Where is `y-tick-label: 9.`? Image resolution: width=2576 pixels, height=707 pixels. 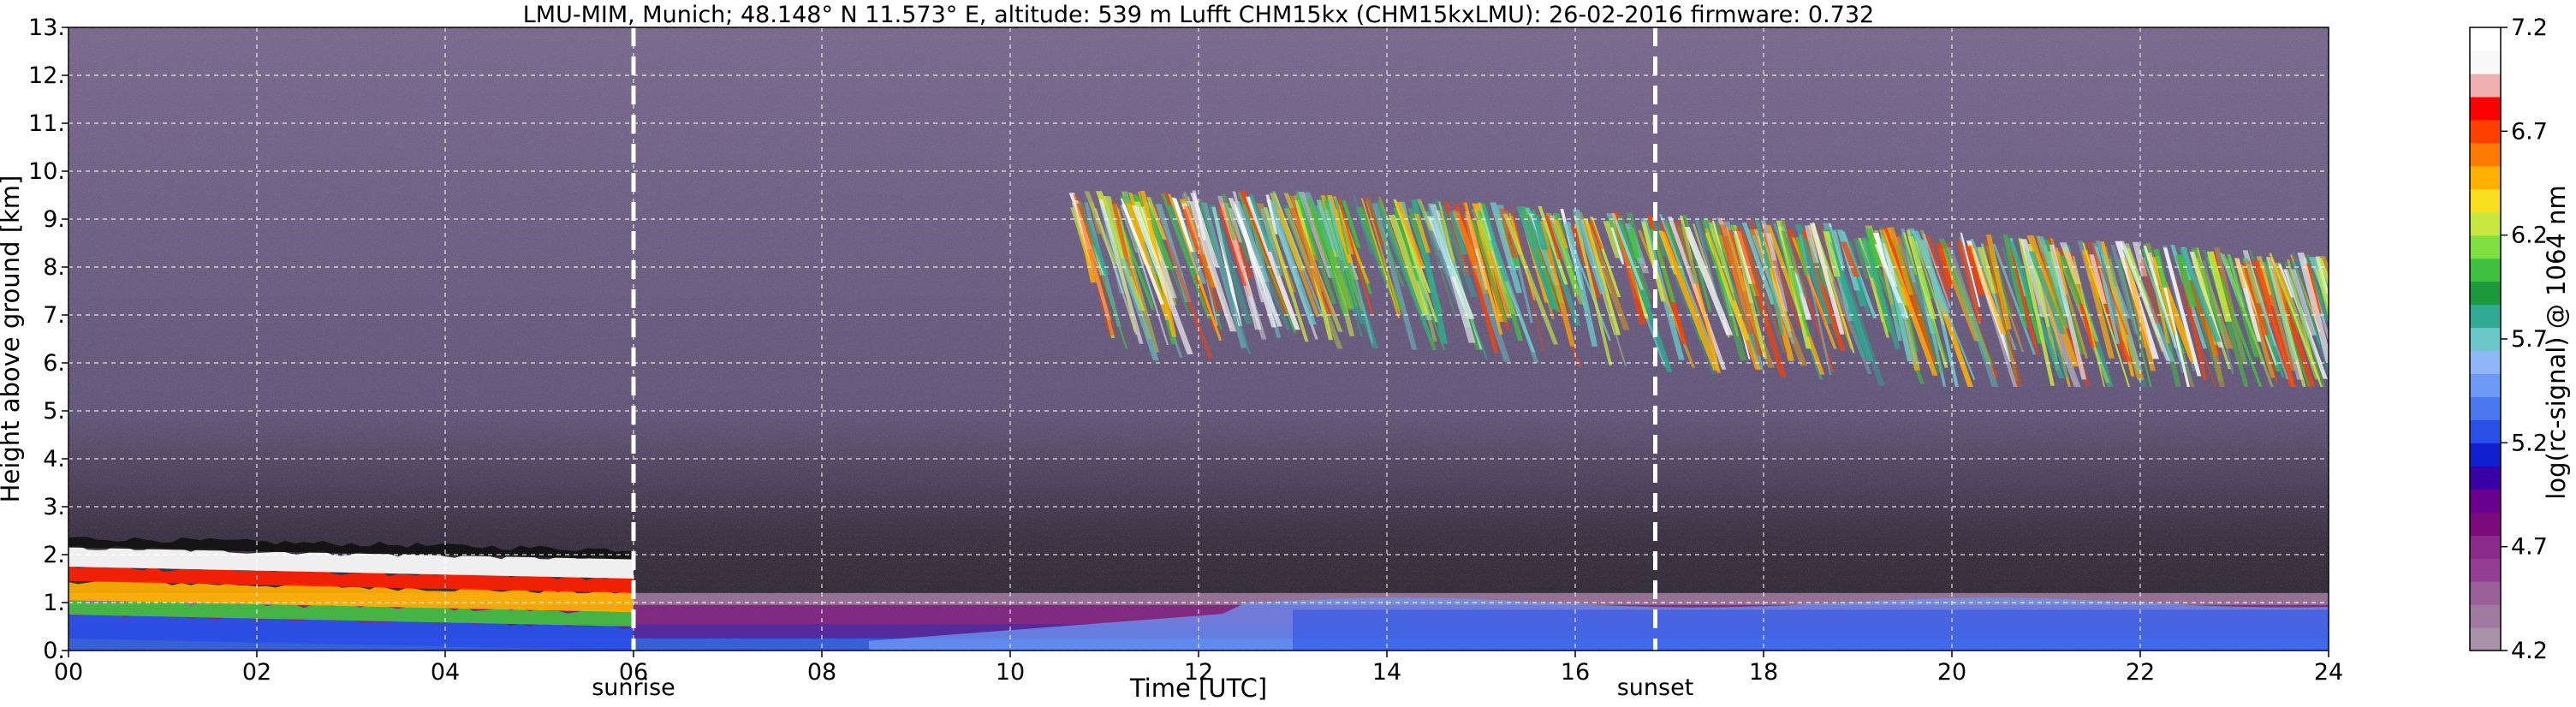
y-tick-label: 9. is located at coordinates (54, 219).